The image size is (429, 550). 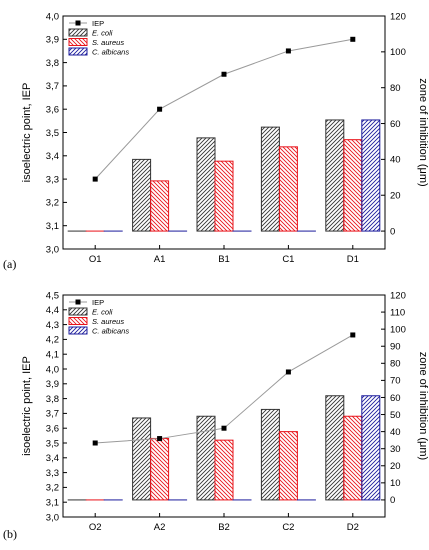 I want to click on y-tick-label: 4,3, so click(x=52, y=325).